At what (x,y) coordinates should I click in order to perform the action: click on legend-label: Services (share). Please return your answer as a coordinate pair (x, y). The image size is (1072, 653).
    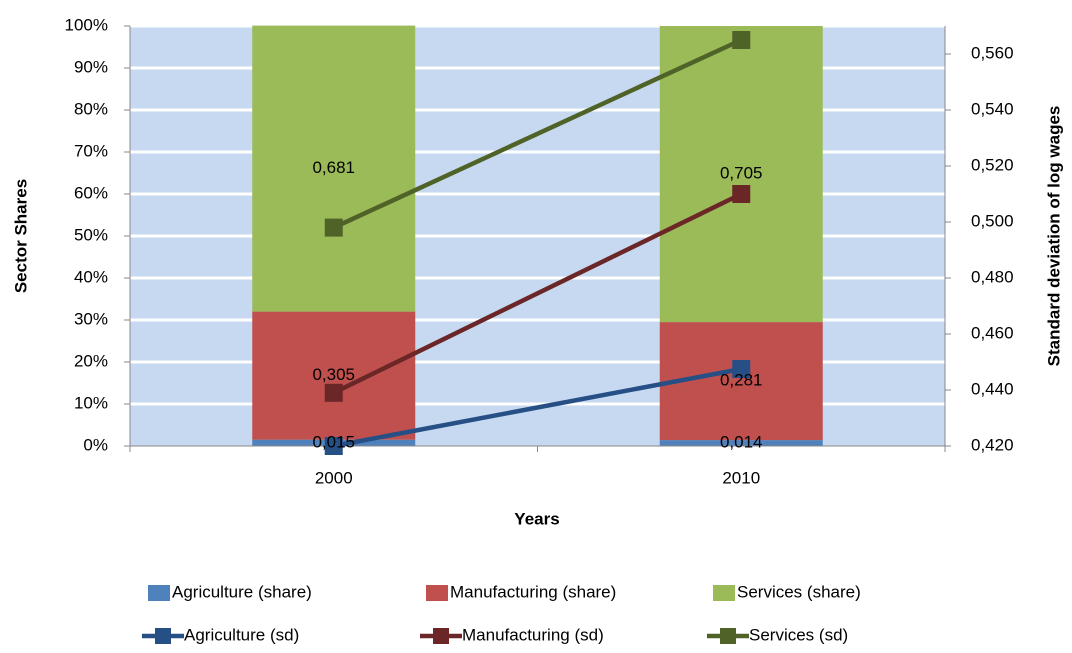
    Looking at the image, I should click on (799, 591).